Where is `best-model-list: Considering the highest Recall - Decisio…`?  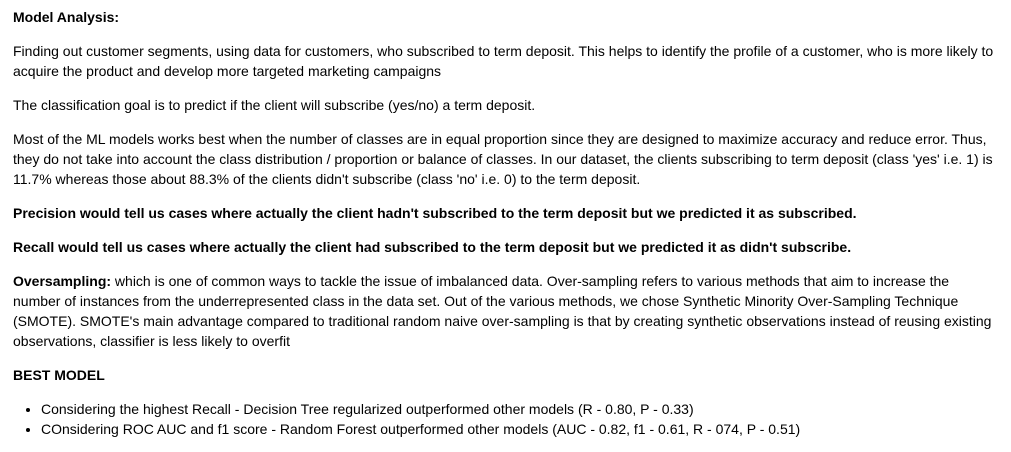
best-model-list: Considering the highest Recall - Decisio… is located at coordinates (505, 419).